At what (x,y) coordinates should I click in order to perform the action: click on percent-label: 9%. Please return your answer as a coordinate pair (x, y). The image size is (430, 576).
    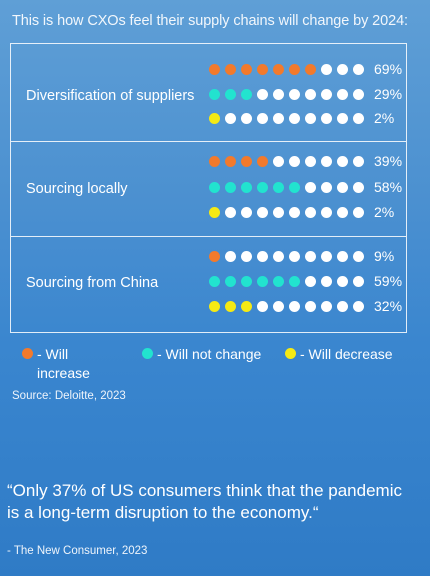
    Looking at the image, I should click on (384, 256).